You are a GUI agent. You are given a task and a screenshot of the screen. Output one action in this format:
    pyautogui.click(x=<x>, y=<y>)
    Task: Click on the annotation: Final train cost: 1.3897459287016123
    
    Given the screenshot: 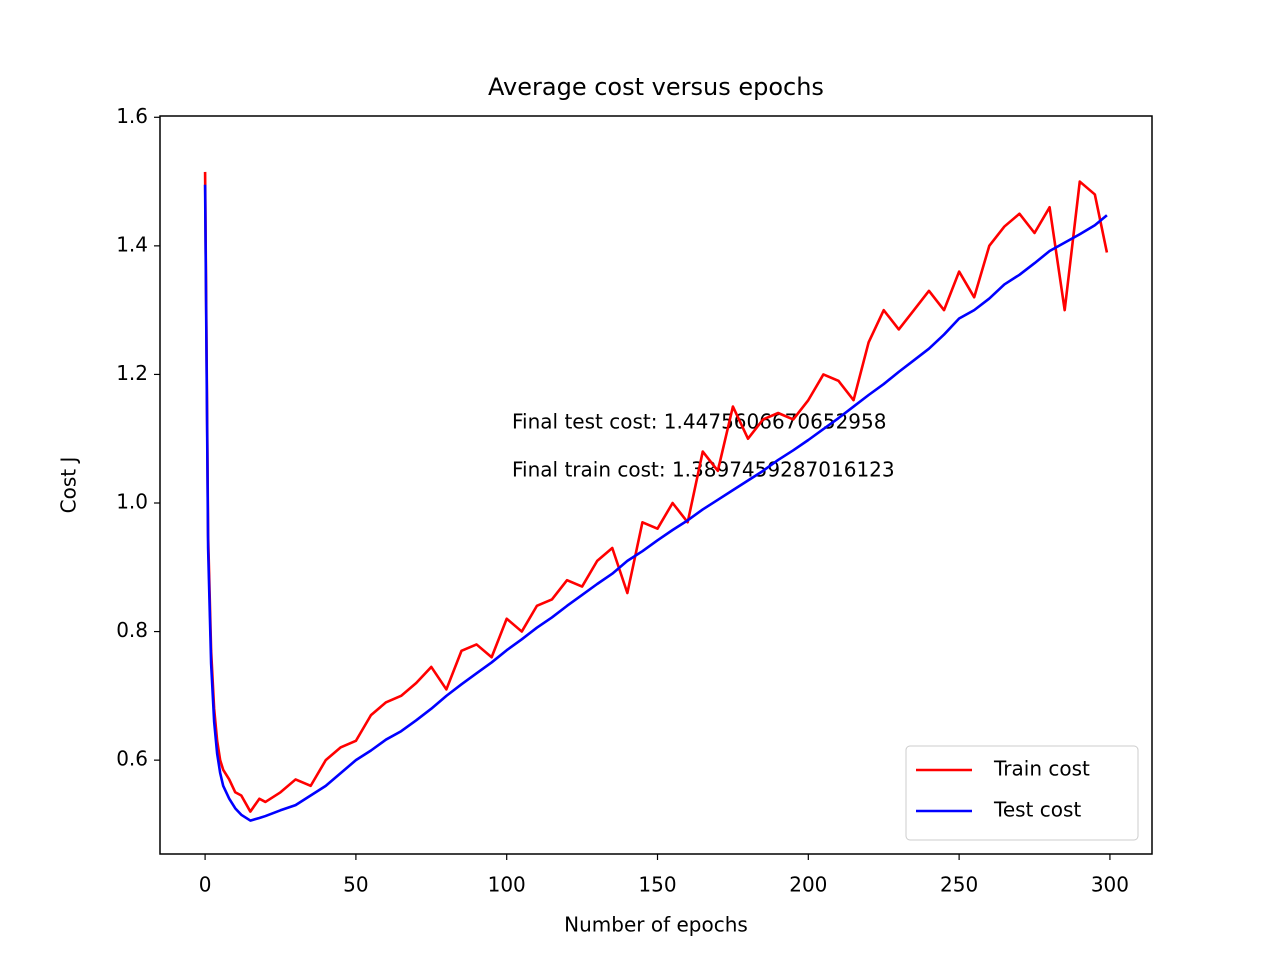 What is the action you would take?
    pyautogui.click(x=703, y=470)
    